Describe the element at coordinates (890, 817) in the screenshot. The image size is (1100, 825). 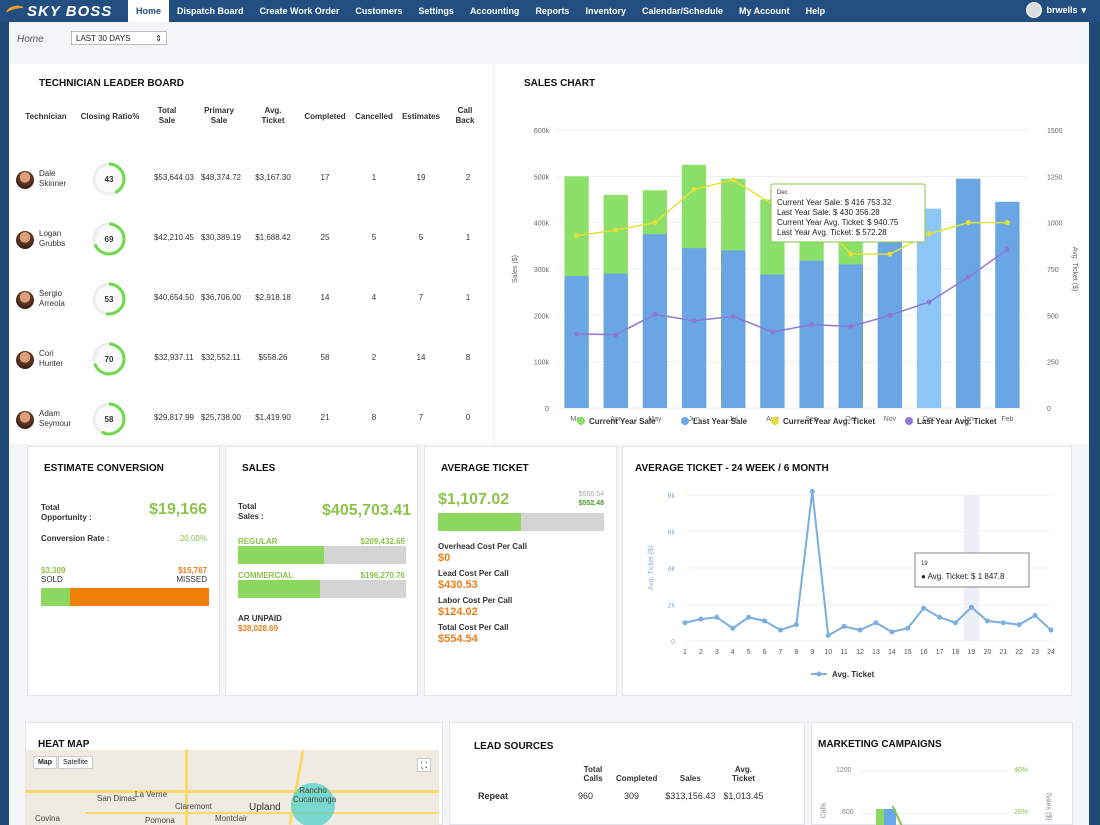
I see `marketing-bar` at that location.